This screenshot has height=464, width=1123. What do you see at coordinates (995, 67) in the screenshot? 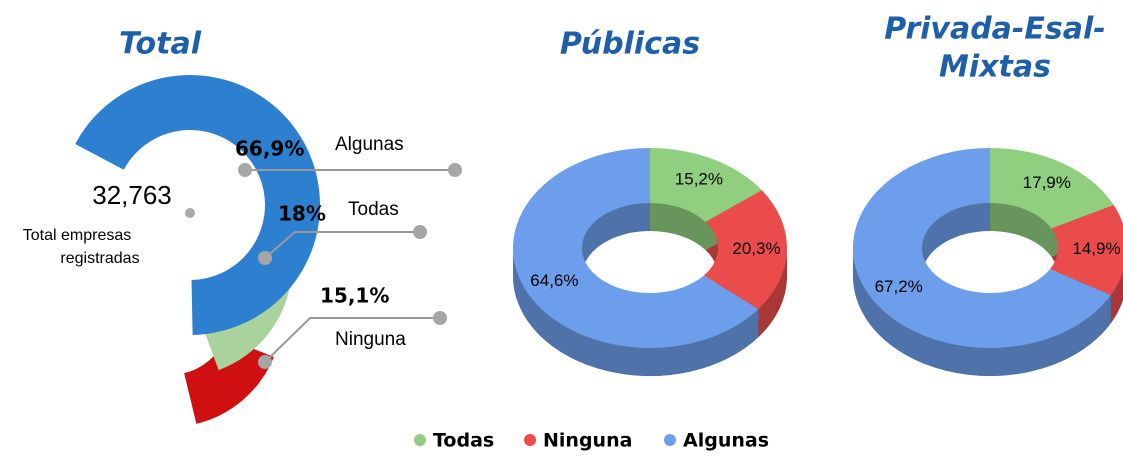
I see `chart-title: Mixtas` at bounding box center [995, 67].